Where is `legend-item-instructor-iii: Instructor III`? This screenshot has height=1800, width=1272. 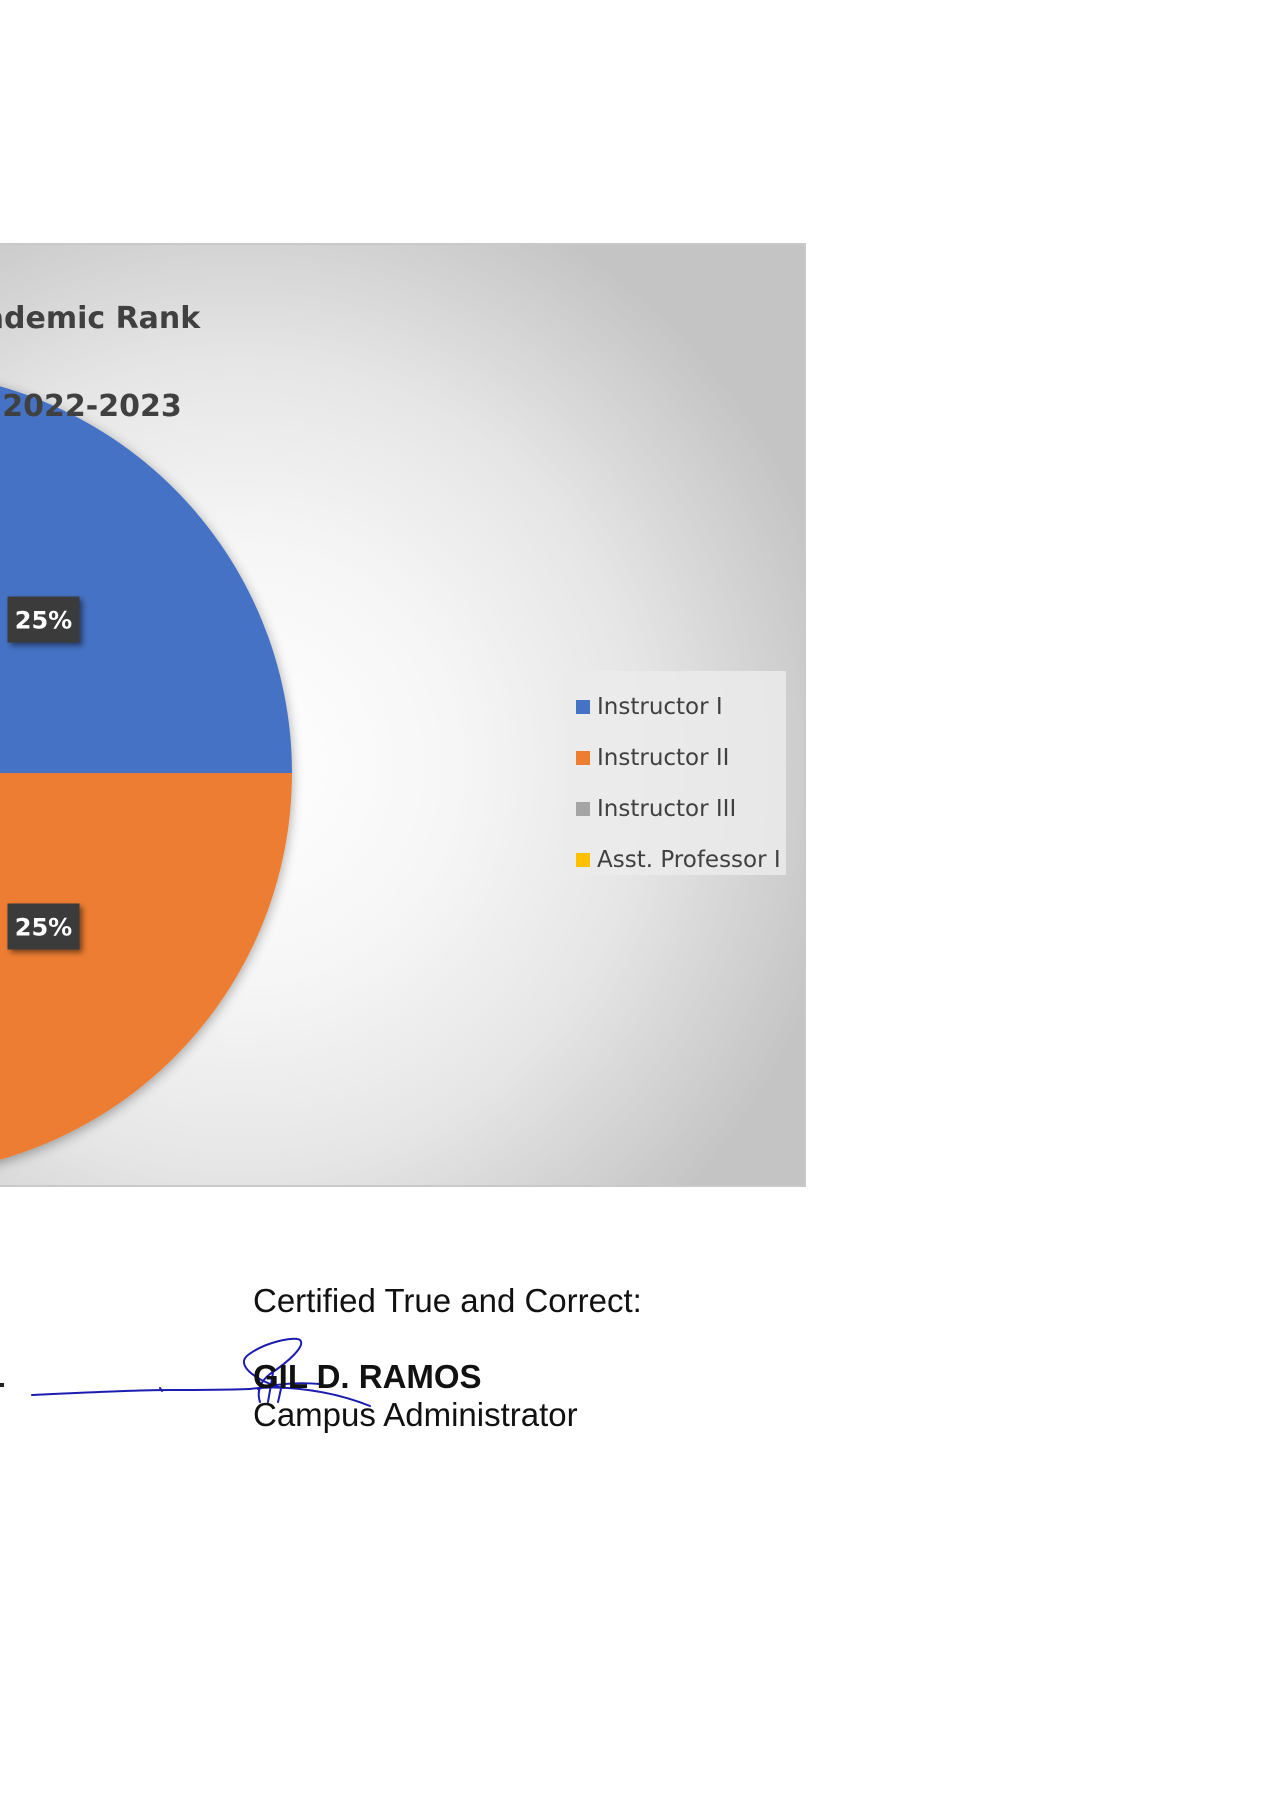 legend-item-instructor-iii: Instructor III is located at coordinates (681, 808).